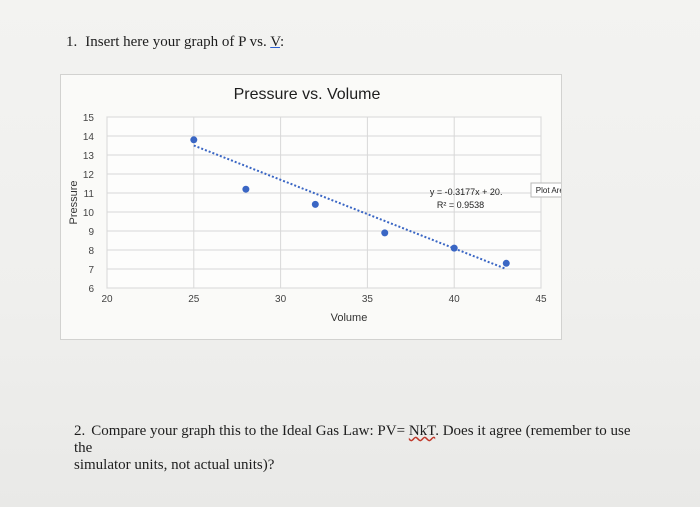 The height and width of the screenshot is (507, 700). What do you see at coordinates (281, 299) in the screenshot?
I see `x-tick-label: 30` at bounding box center [281, 299].